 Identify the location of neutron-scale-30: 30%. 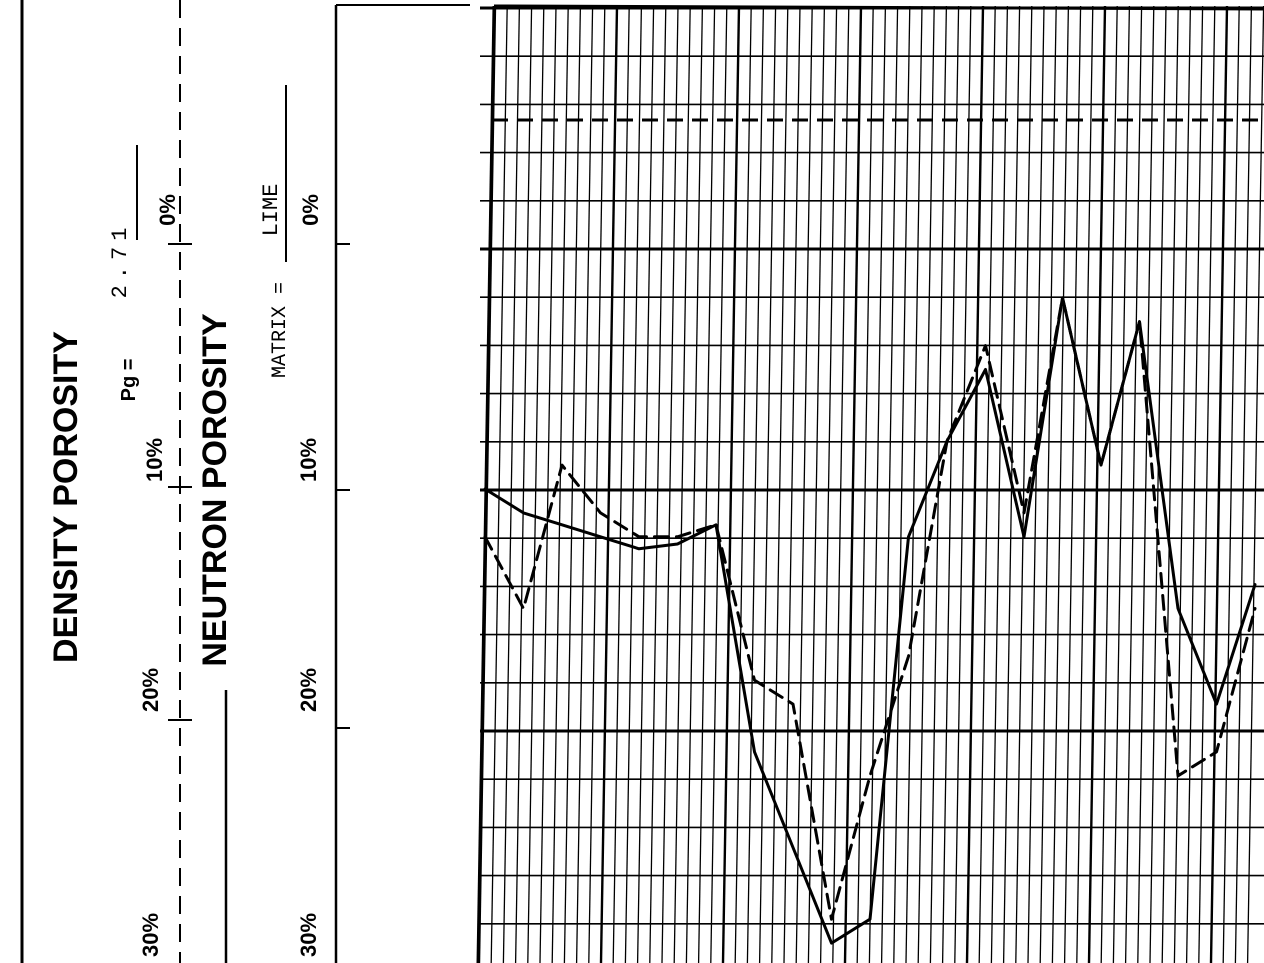
(308, 935).